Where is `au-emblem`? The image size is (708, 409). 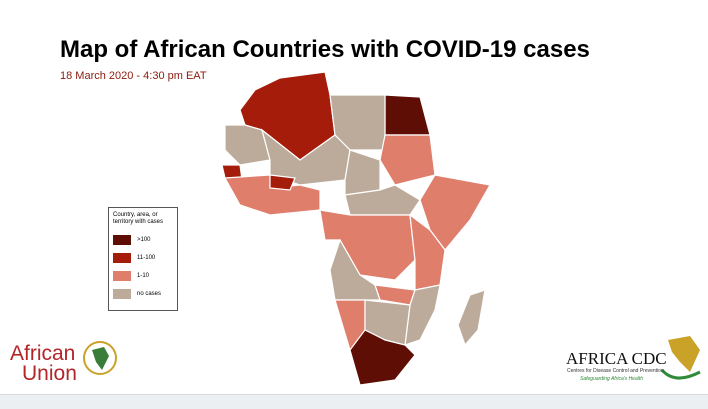
au-emblem is located at coordinates (100, 358).